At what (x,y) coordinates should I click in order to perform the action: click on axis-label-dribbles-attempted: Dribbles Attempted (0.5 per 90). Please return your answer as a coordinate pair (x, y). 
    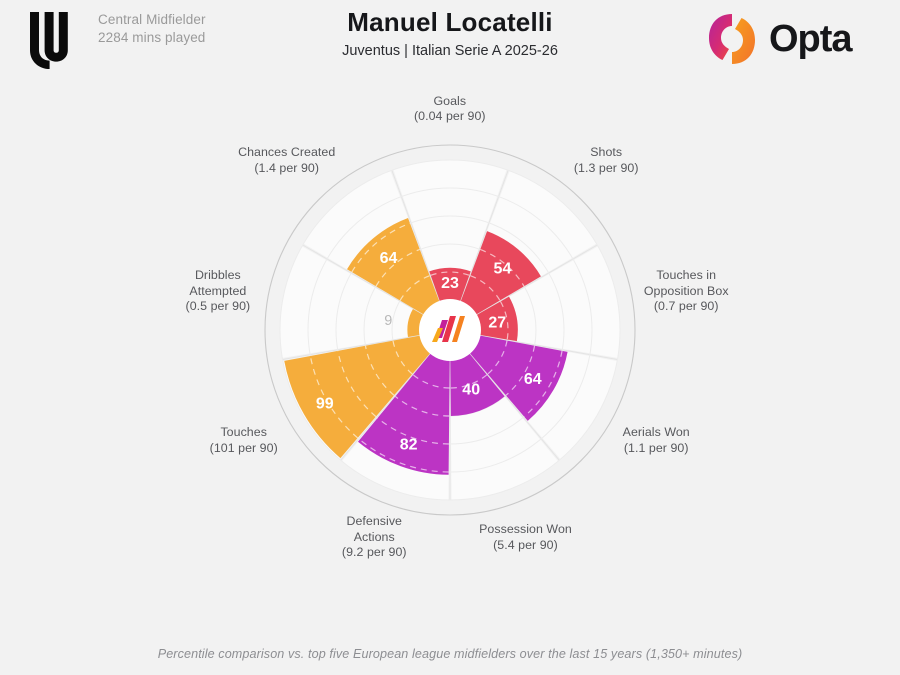
    Looking at the image, I should click on (218, 291).